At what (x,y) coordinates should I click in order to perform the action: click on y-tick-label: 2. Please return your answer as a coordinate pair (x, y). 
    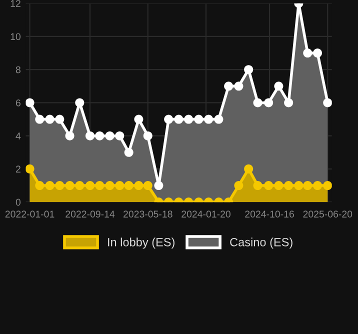
    Looking at the image, I should click on (18, 169).